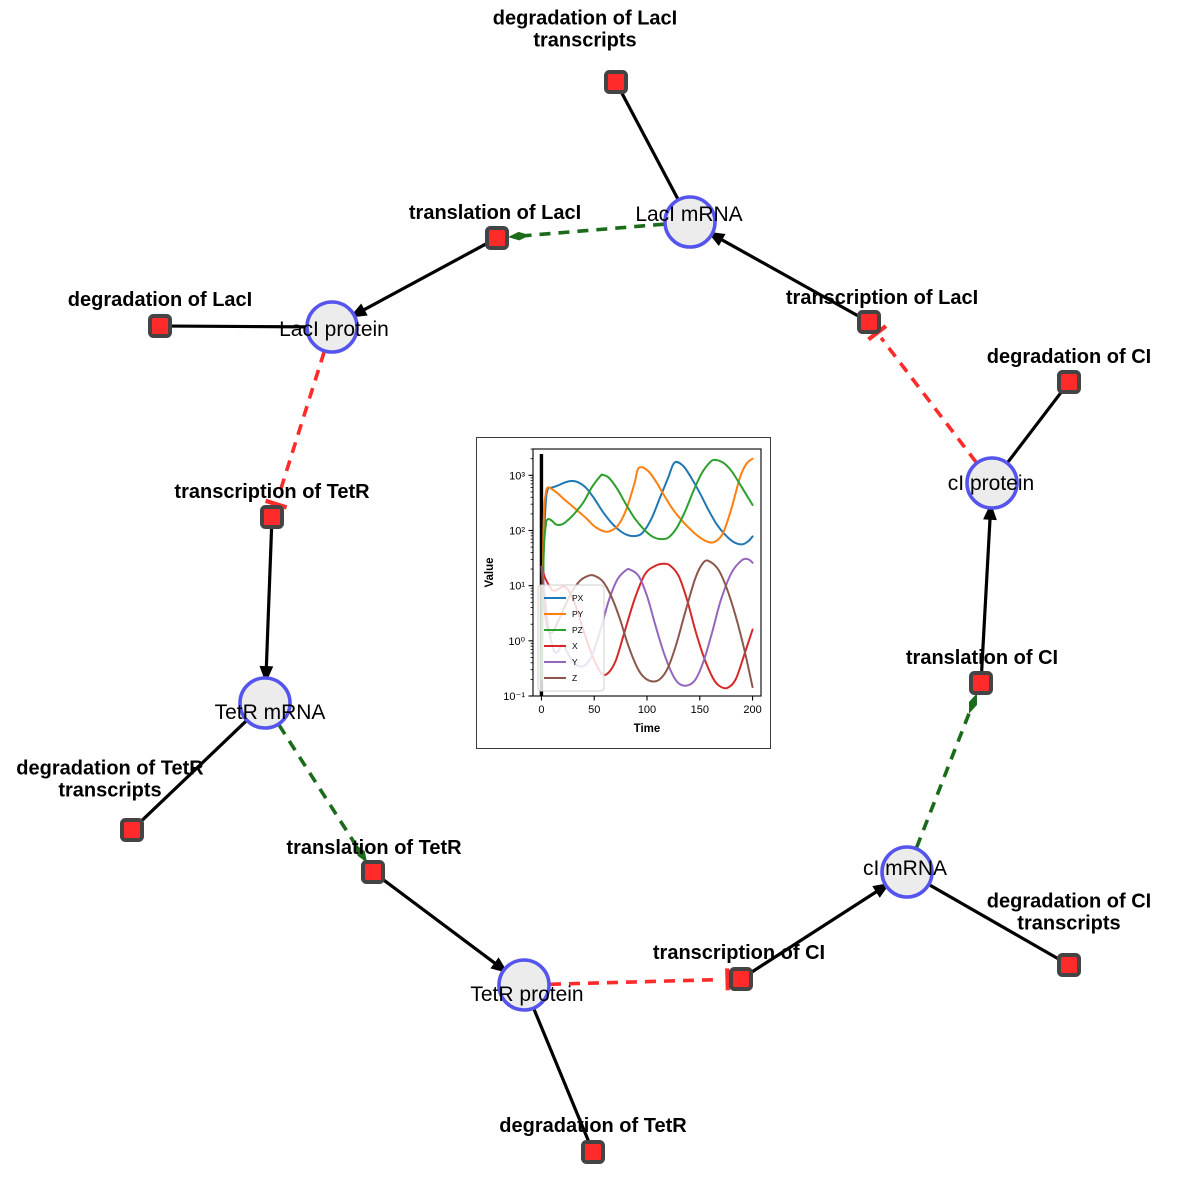 This screenshot has width=1189, height=1200. What do you see at coordinates (578, 598) in the screenshot?
I see `legend-label-PX: PX` at bounding box center [578, 598].